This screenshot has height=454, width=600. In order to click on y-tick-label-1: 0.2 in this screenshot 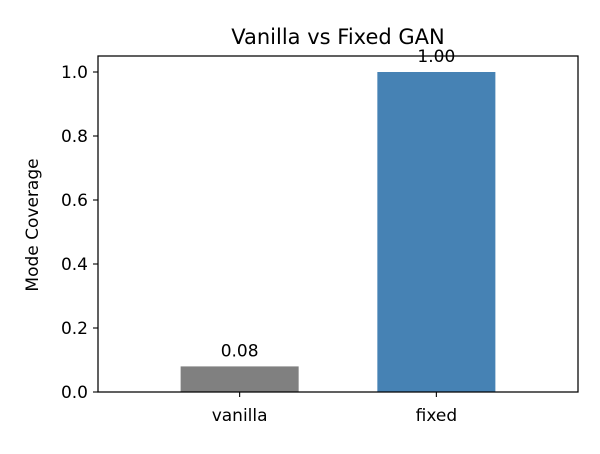, I will do `click(74, 329)`.